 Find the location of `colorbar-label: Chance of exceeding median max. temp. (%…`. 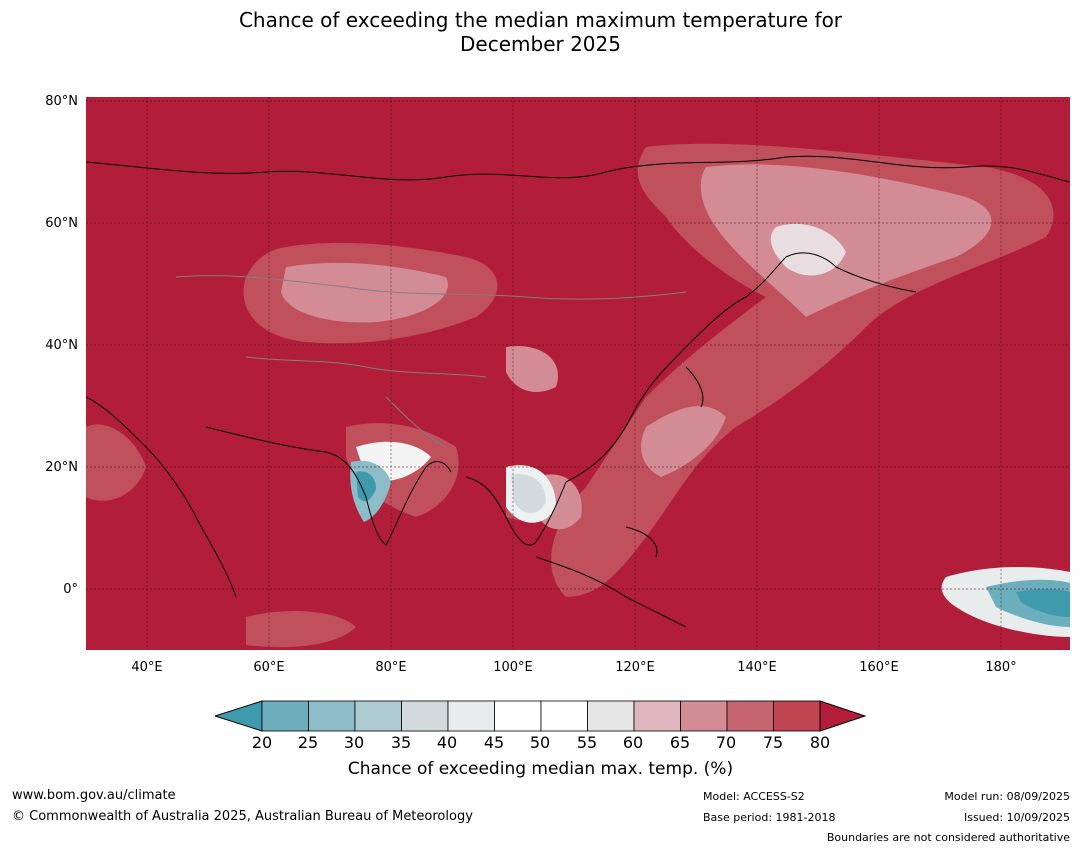

colorbar-label: Chance of exceeding median max. temp. (%… is located at coordinates (540, 769).